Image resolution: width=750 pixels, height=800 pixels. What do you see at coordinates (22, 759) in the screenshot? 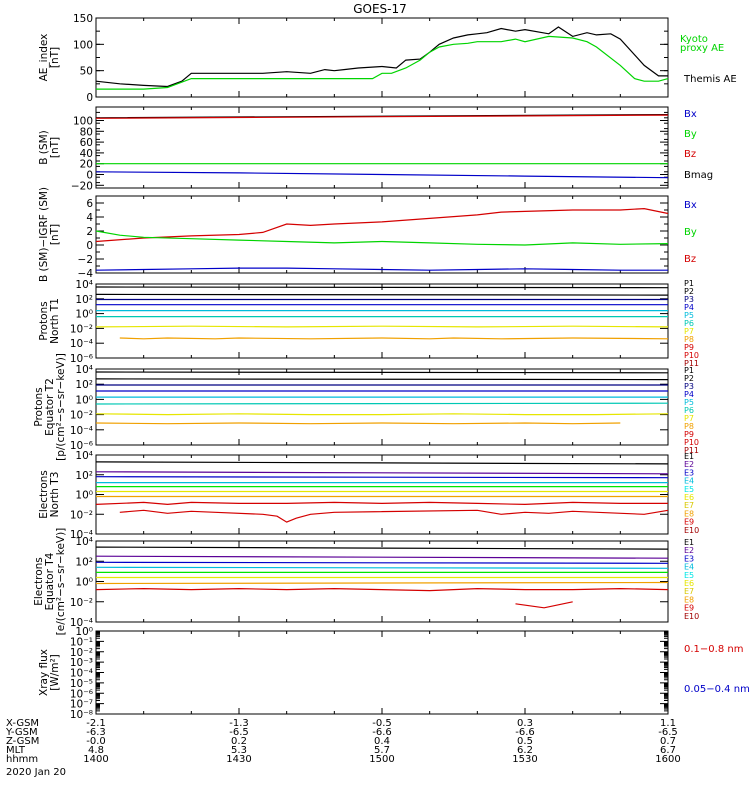
I see `footer-row-label: hhmm` at bounding box center [22, 759].